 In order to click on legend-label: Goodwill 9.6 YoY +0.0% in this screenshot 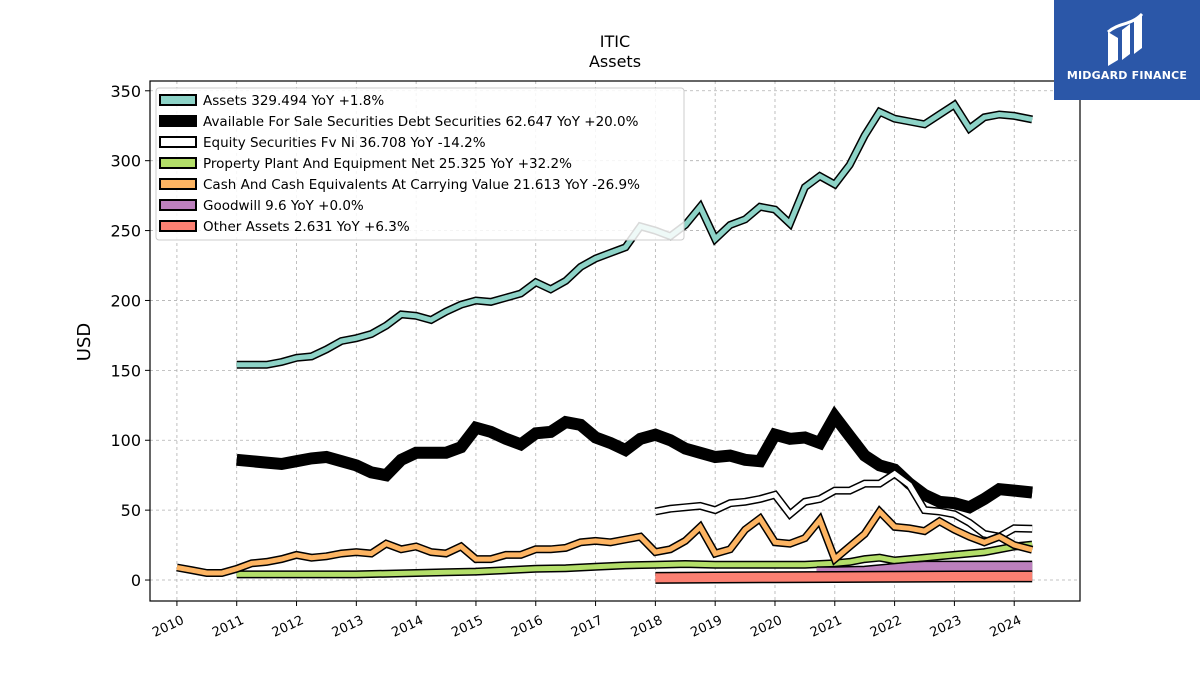, I will do `click(283, 206)`.